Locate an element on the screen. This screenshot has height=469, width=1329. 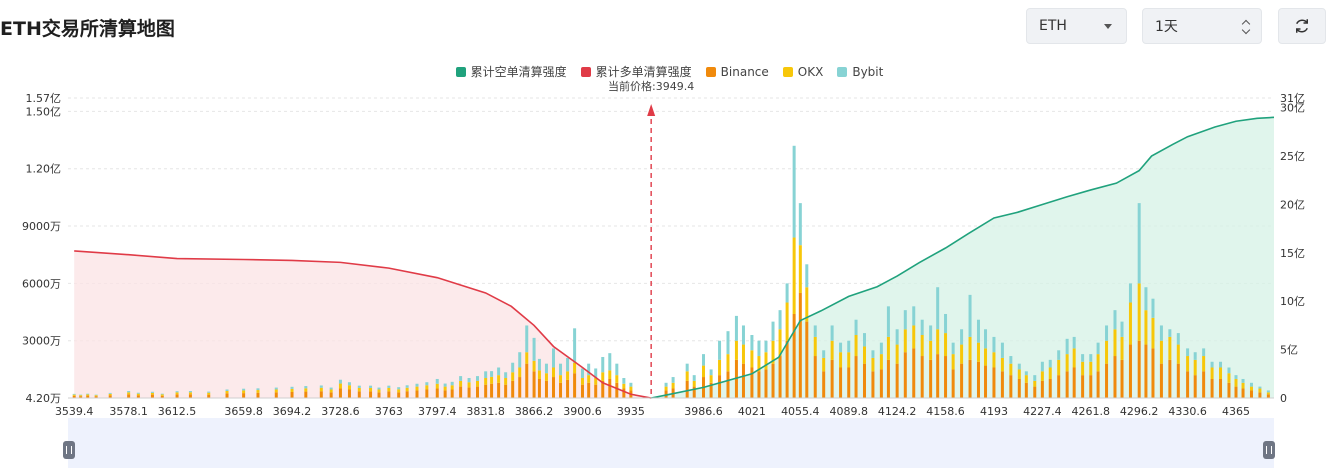
coin-select: ETH is located at coordinates (1076, 26).